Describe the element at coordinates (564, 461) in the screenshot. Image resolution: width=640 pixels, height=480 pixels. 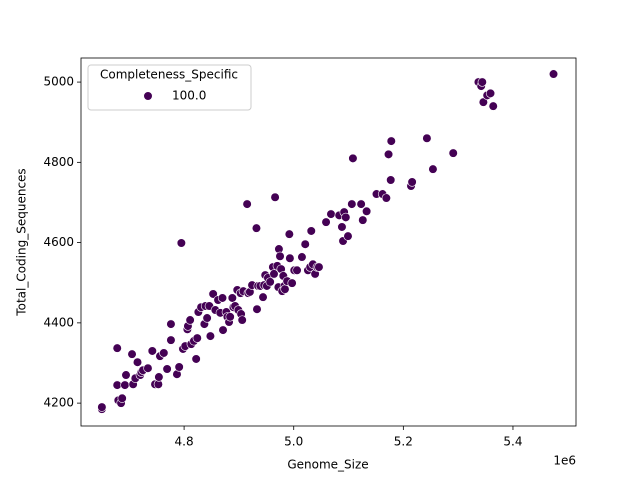
I see `x-offset-text: 1e6` at that location.